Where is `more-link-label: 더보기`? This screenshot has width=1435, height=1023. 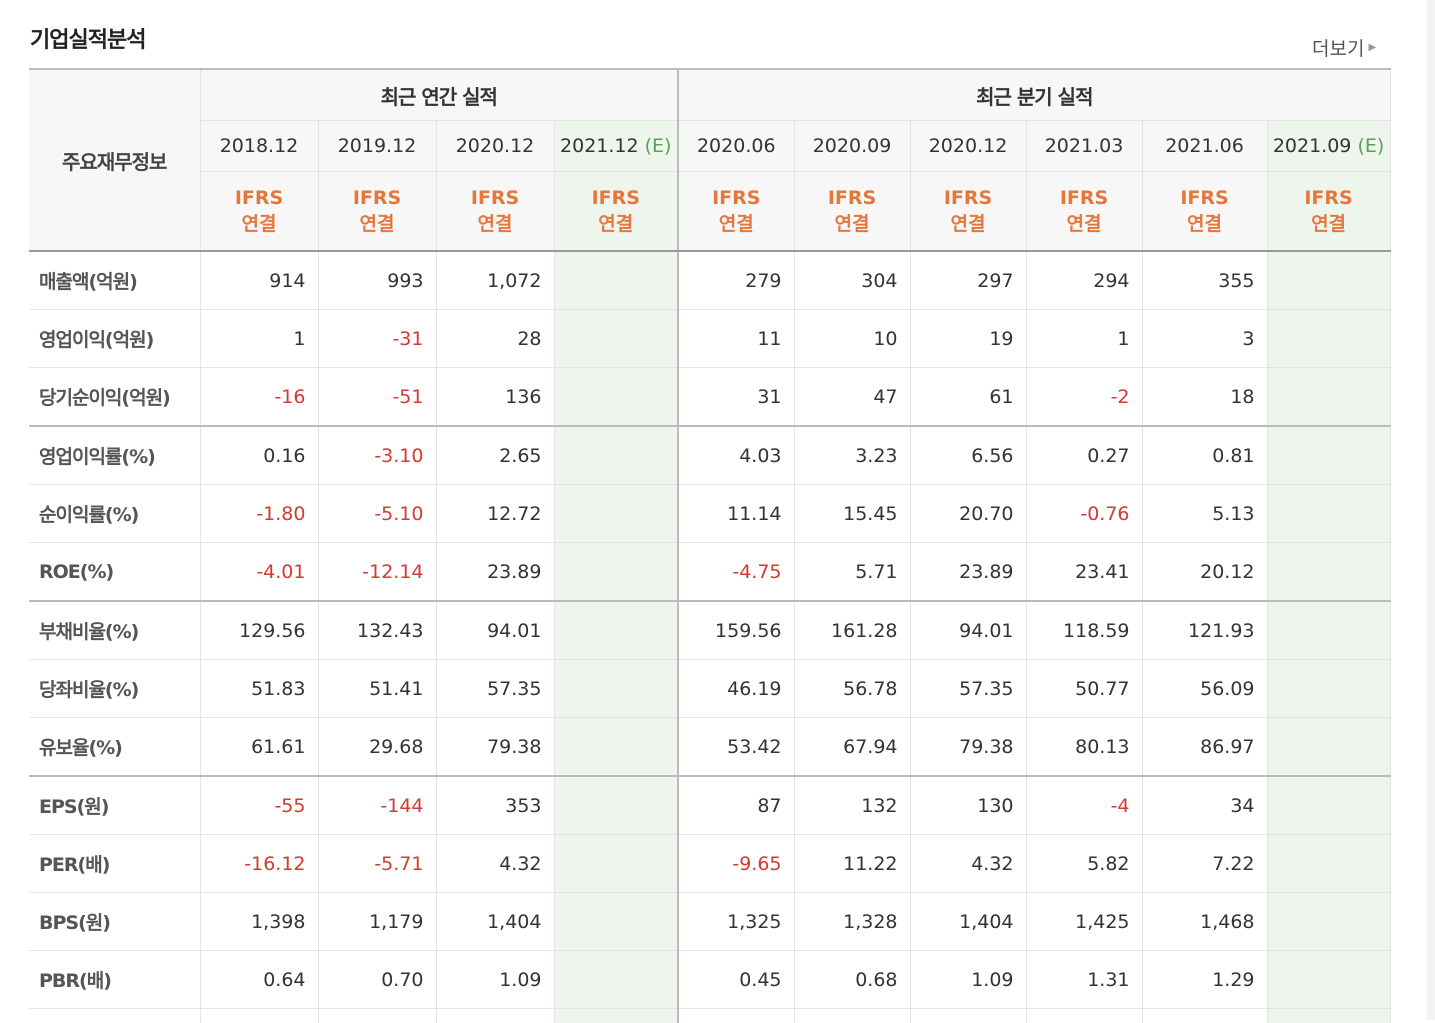
more-link-label: 더보기 is located at coordinates (1338, 47).